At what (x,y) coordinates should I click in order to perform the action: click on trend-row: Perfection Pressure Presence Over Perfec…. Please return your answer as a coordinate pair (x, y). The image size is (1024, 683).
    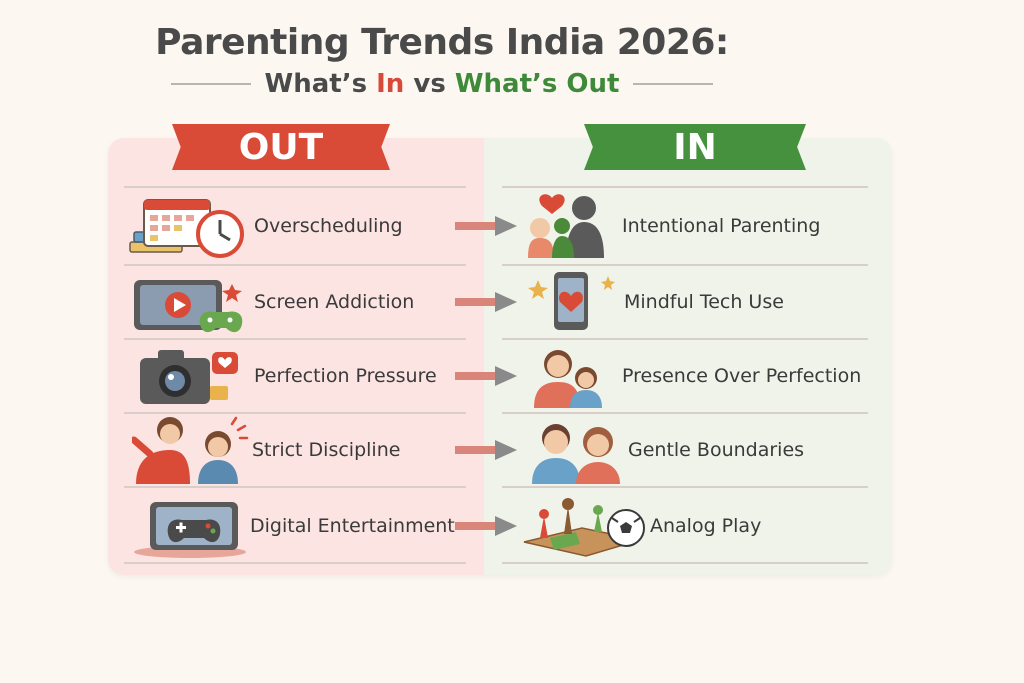
    Looking at the image, I should click on (512, 376).